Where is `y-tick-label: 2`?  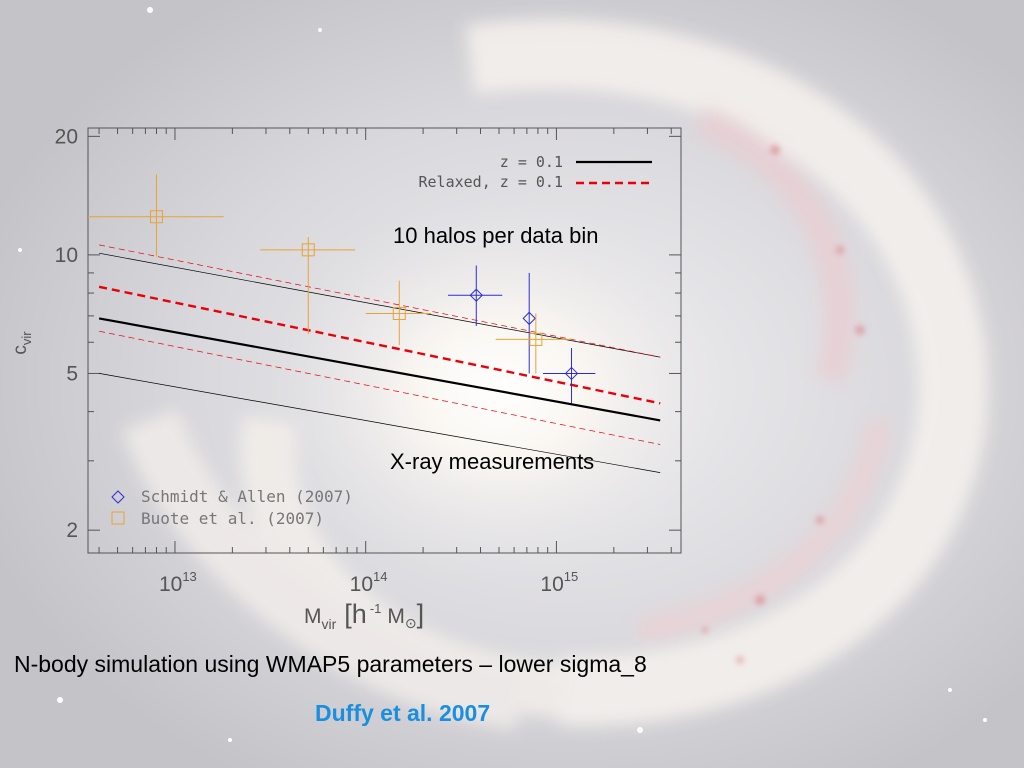
y-tick-label: 2 is located at coordinates (72, 530).